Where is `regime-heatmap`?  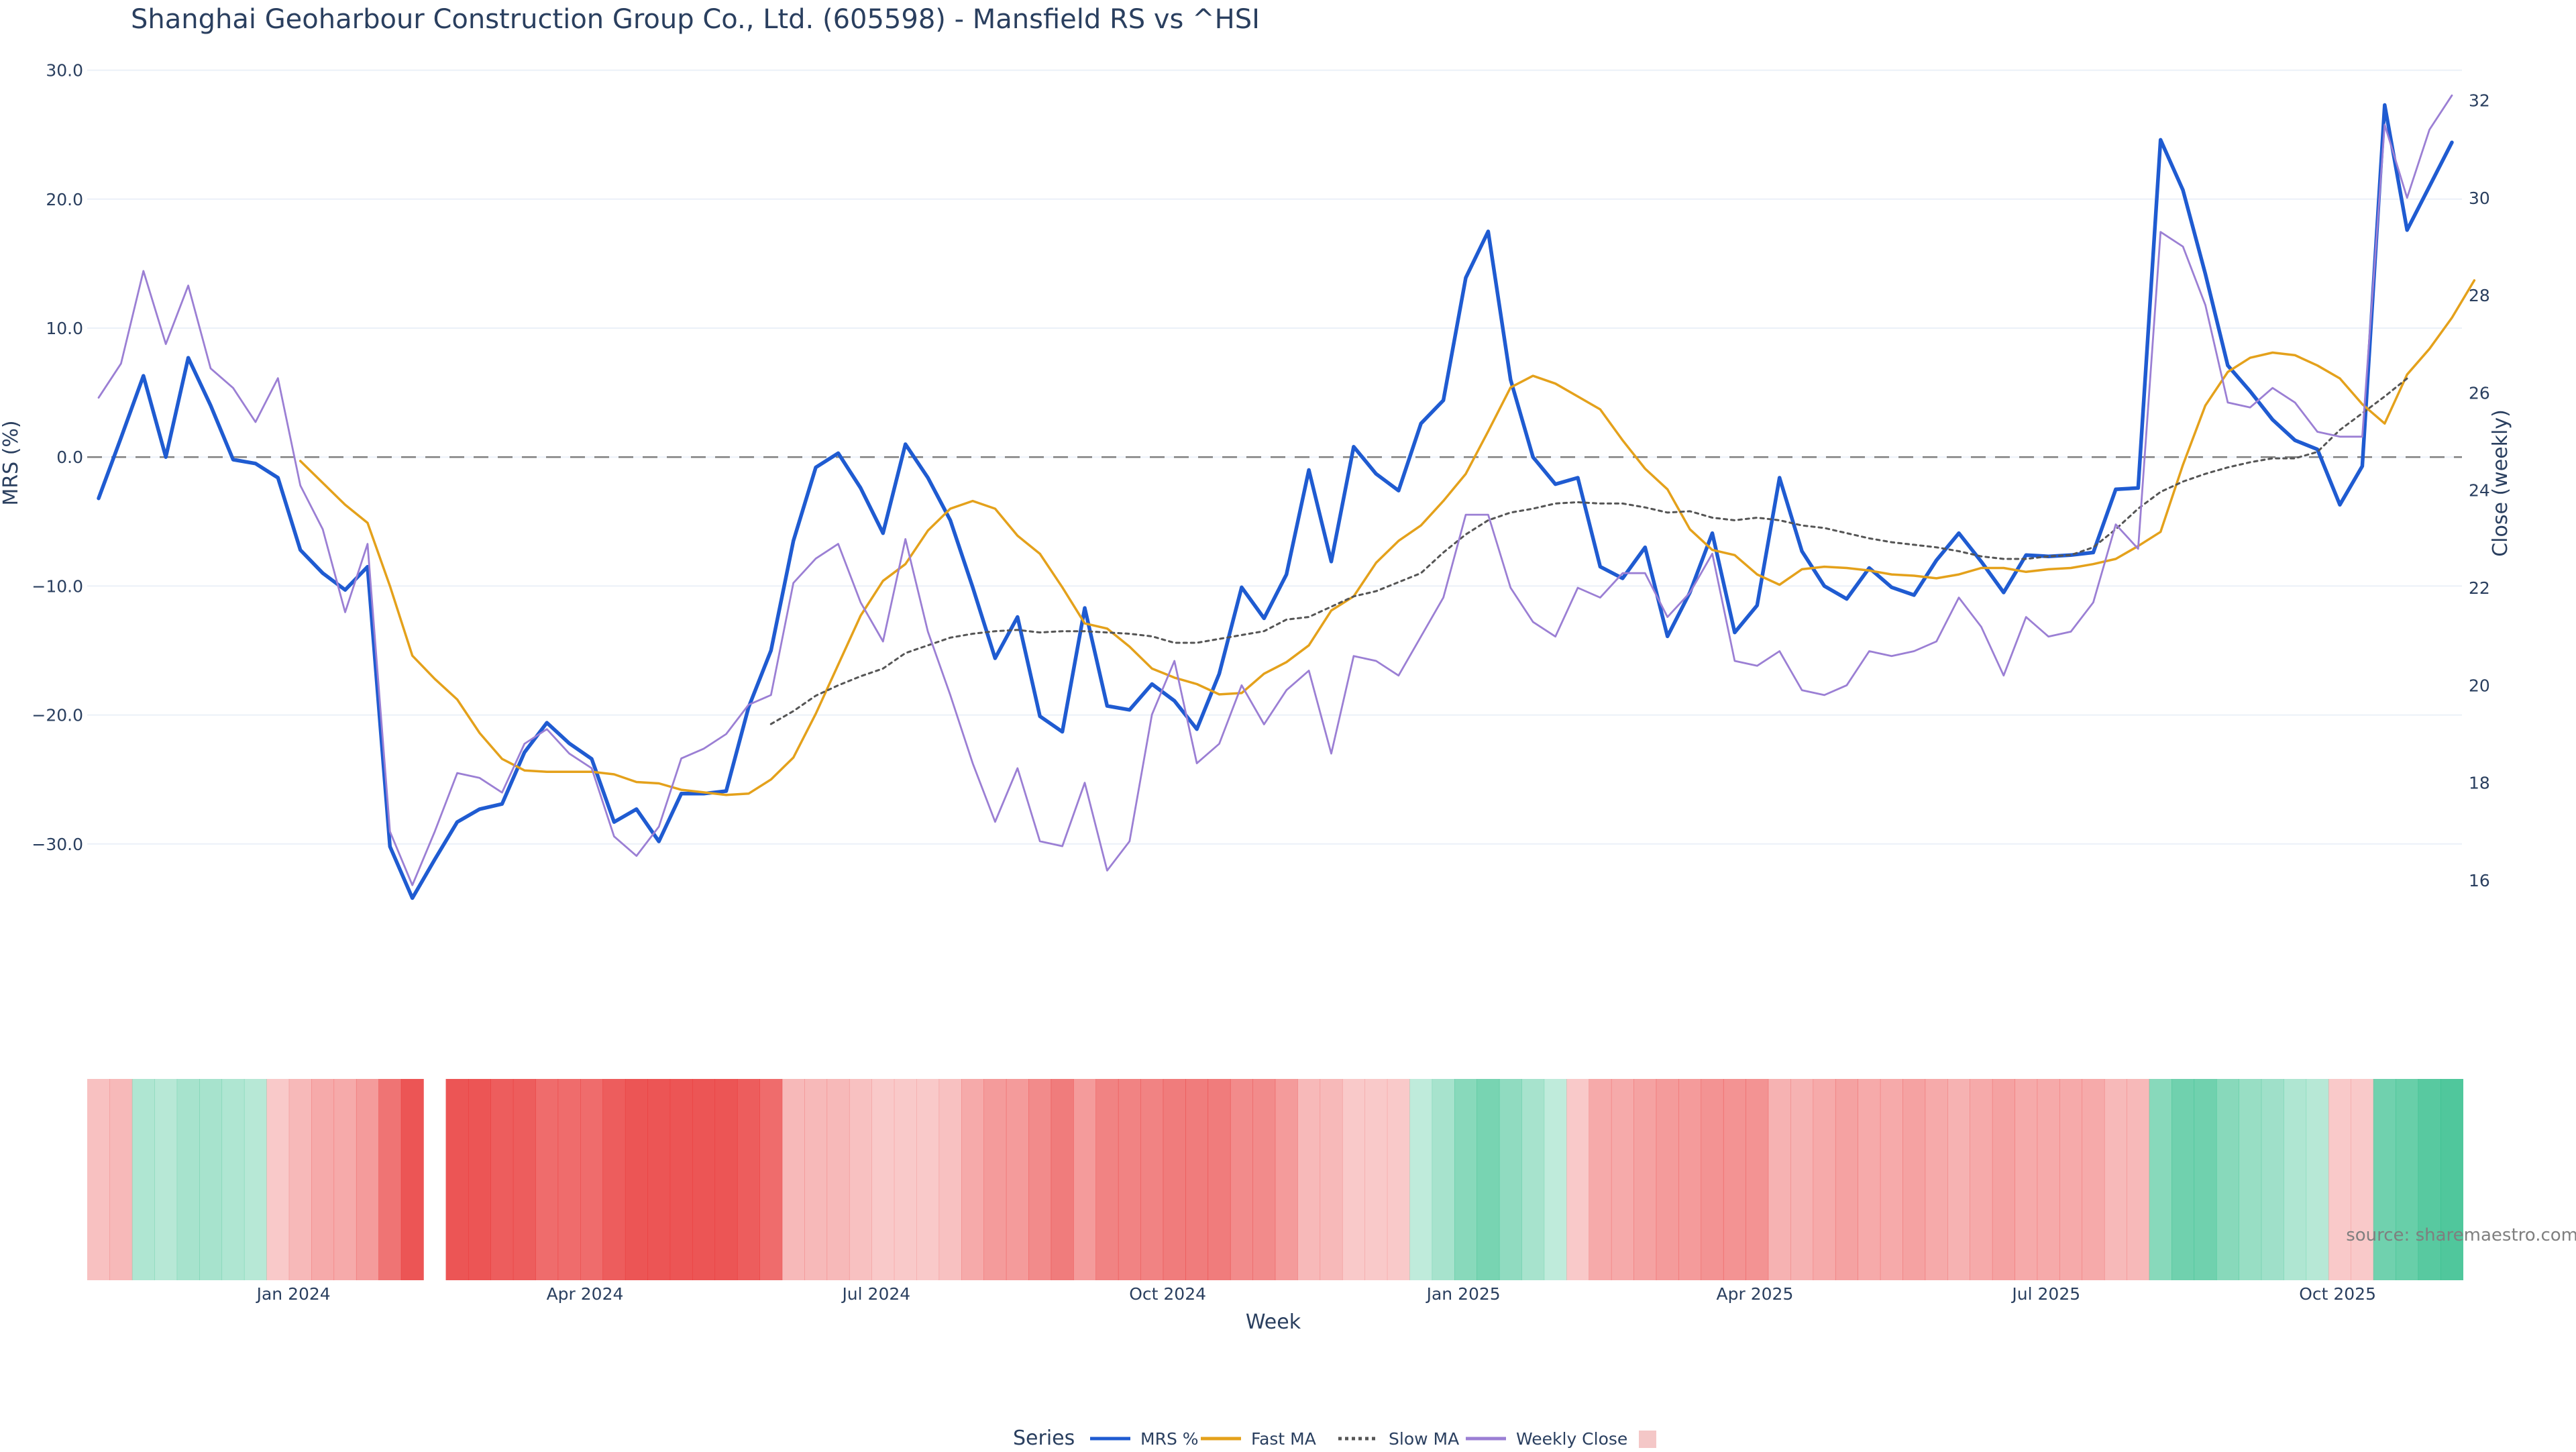 regime-heatmap is located at coordinates (1275, 1179).